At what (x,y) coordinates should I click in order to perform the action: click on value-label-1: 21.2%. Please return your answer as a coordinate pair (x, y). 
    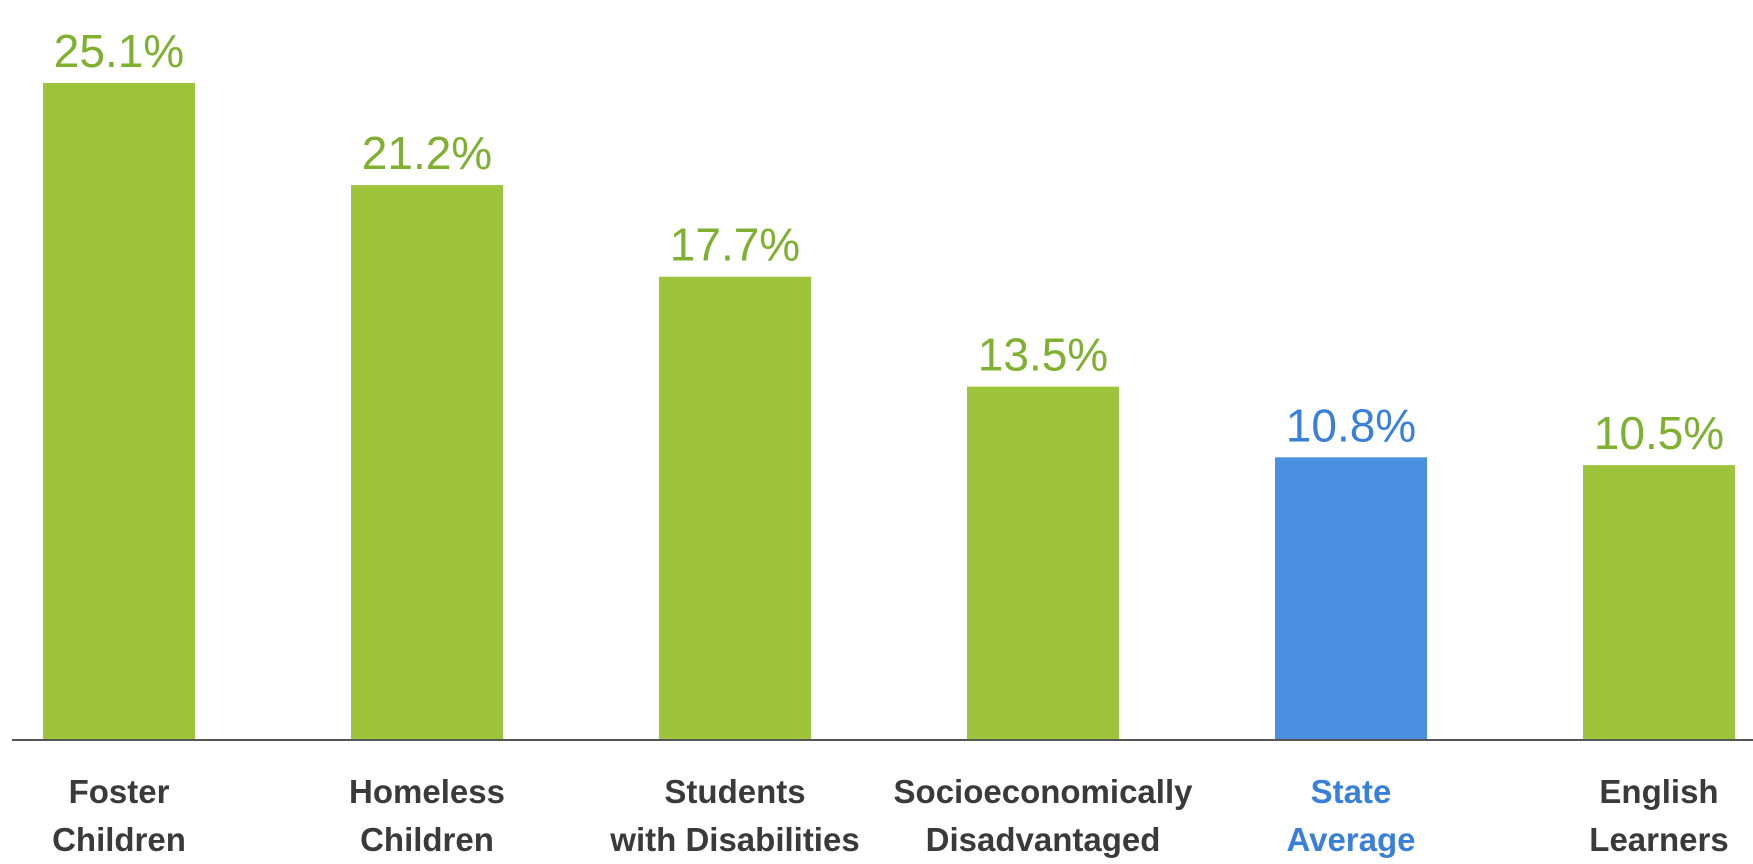
    Looking at the image, I should click on (427, 153).